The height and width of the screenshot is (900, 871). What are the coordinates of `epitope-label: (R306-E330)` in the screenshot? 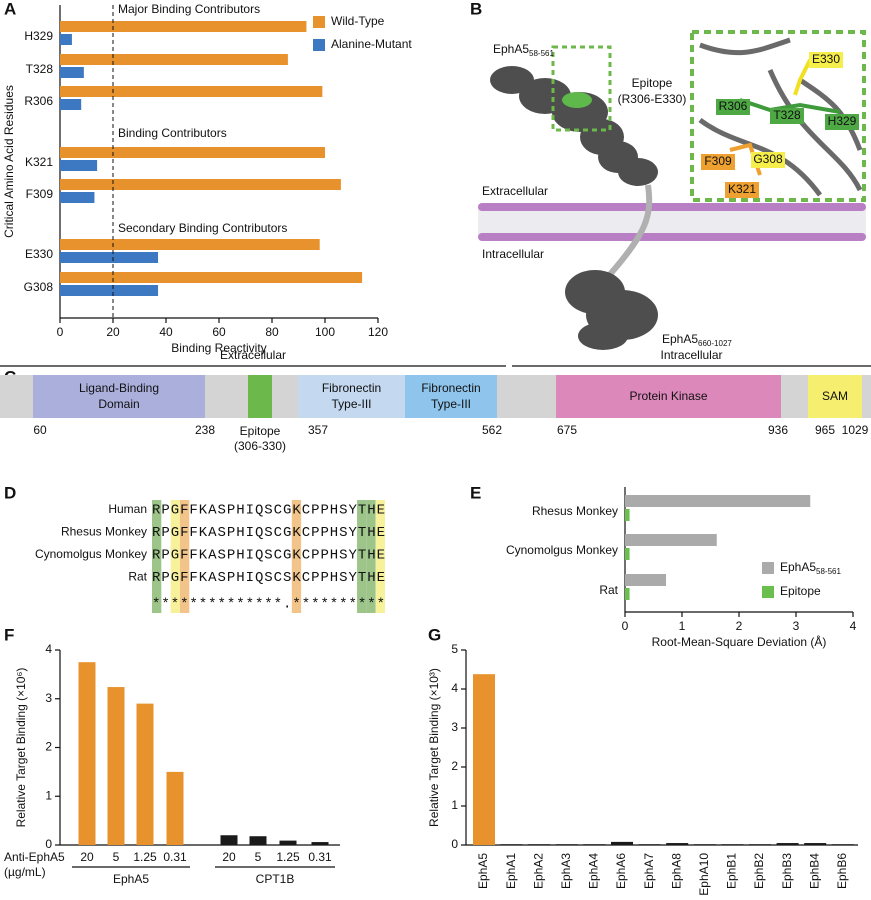 It's located at (652, 99).